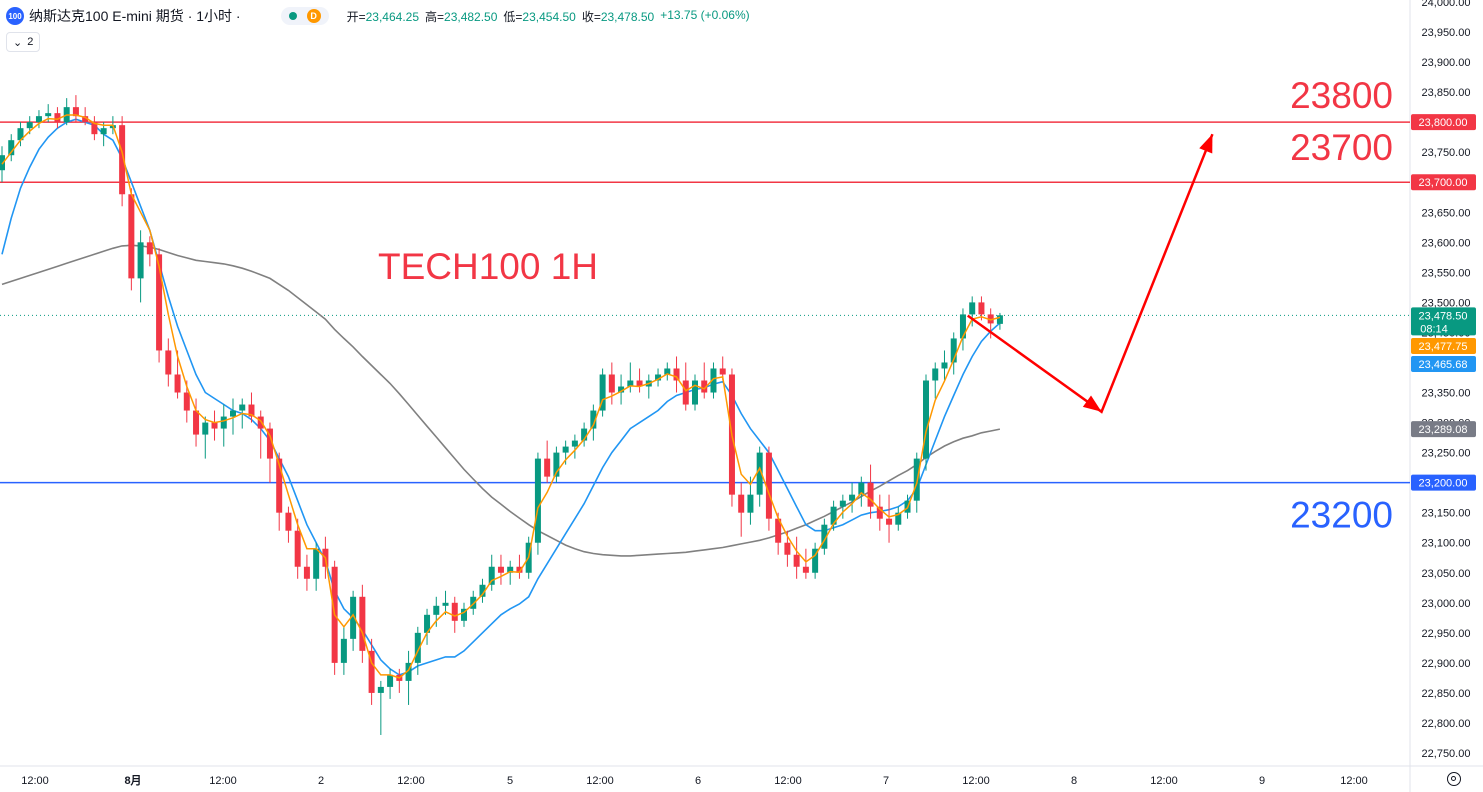 The width and height of the screenshot is (1483, 792). I want to click on market-open-dot-icon, so click(292, 16).